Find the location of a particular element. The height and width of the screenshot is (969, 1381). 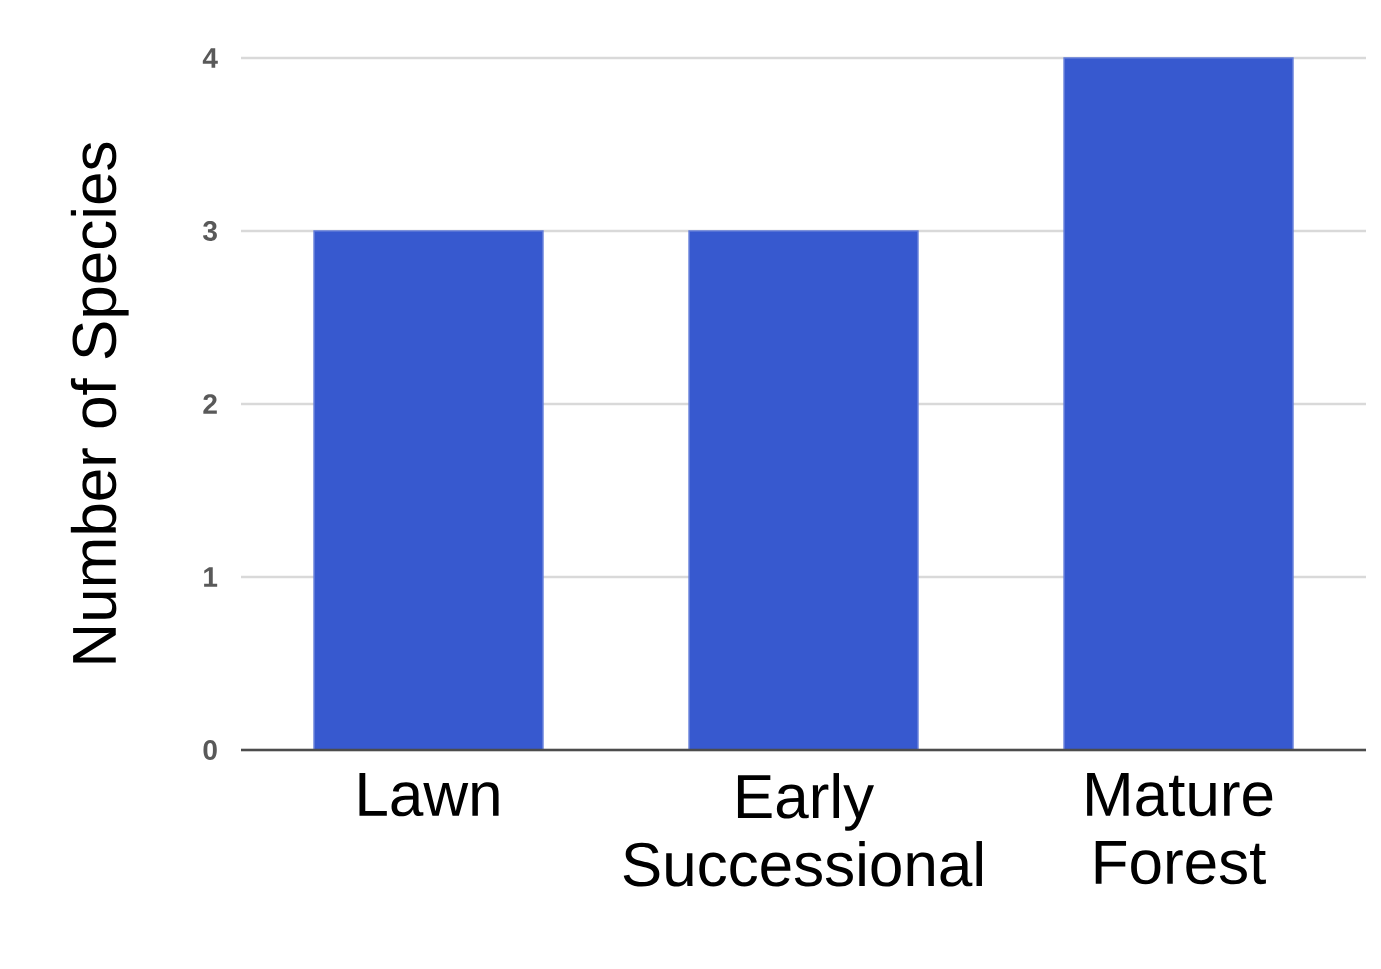

y-axis-title: Number of Species is located at coordinates (99, 402).